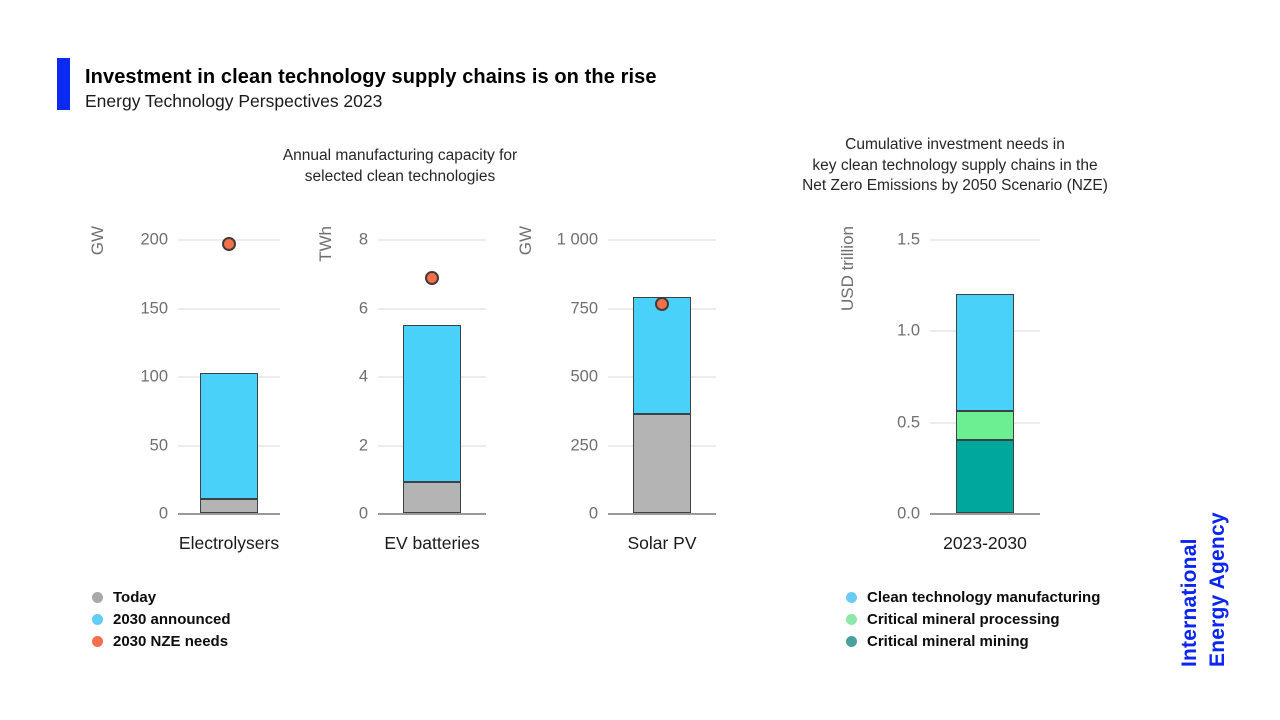 The image size is (1280, 720). What do you see at coordinates (363, 239) in the screenshot?
I see `y-tick-label: 8` at bounding box center [363, 239].